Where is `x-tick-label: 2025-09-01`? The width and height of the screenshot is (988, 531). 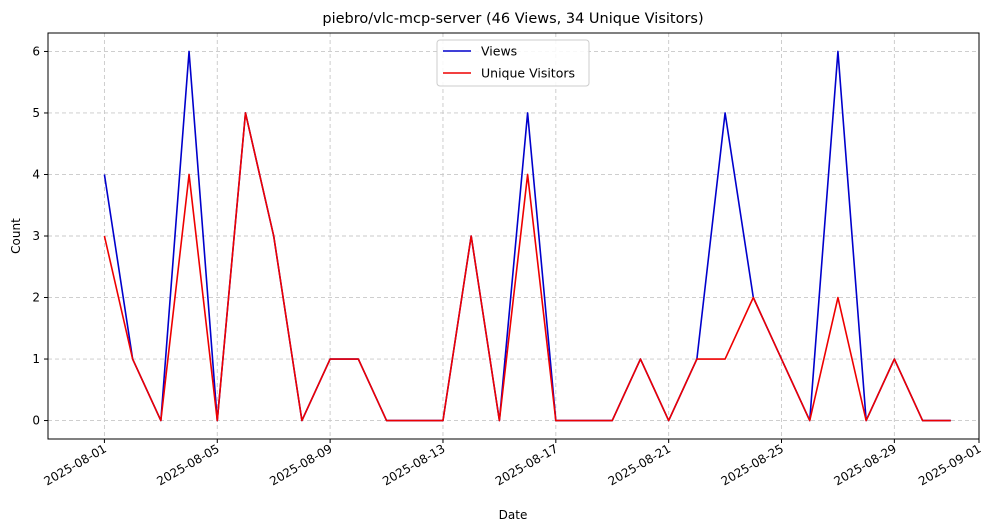 x-tick-label: 2025-09-01 is located at coordinates (949, 464).